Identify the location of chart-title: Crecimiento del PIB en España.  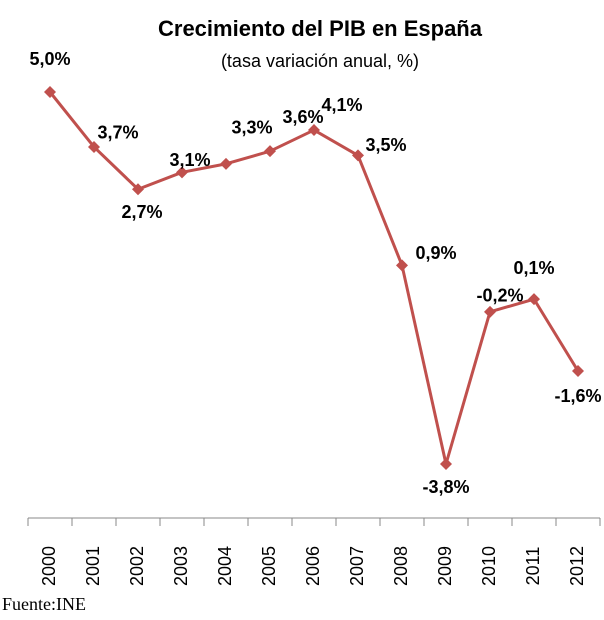
(320, 28).